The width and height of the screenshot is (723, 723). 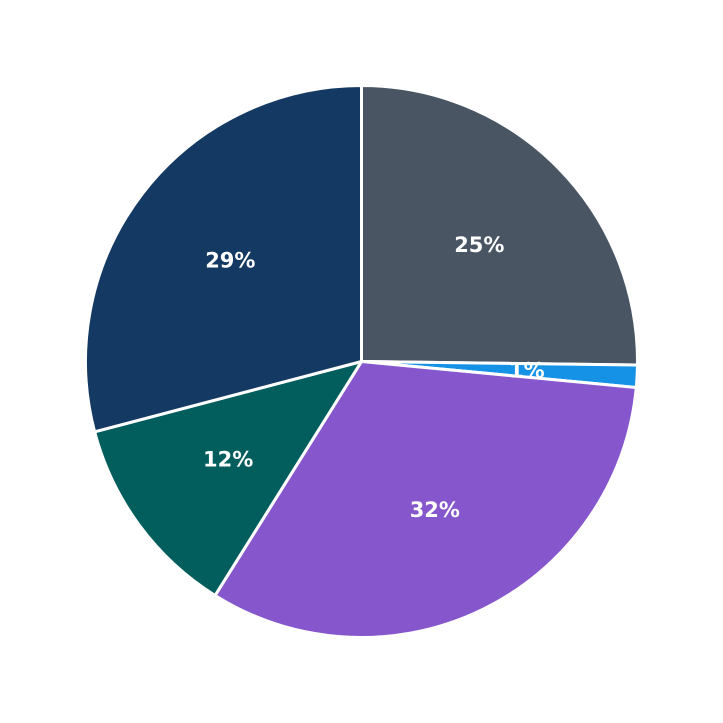 What do you see at coordinates (230, 260) in the screenshot?
I see `pie-slice-label-5: 29%` at bounding box center [230, 260].